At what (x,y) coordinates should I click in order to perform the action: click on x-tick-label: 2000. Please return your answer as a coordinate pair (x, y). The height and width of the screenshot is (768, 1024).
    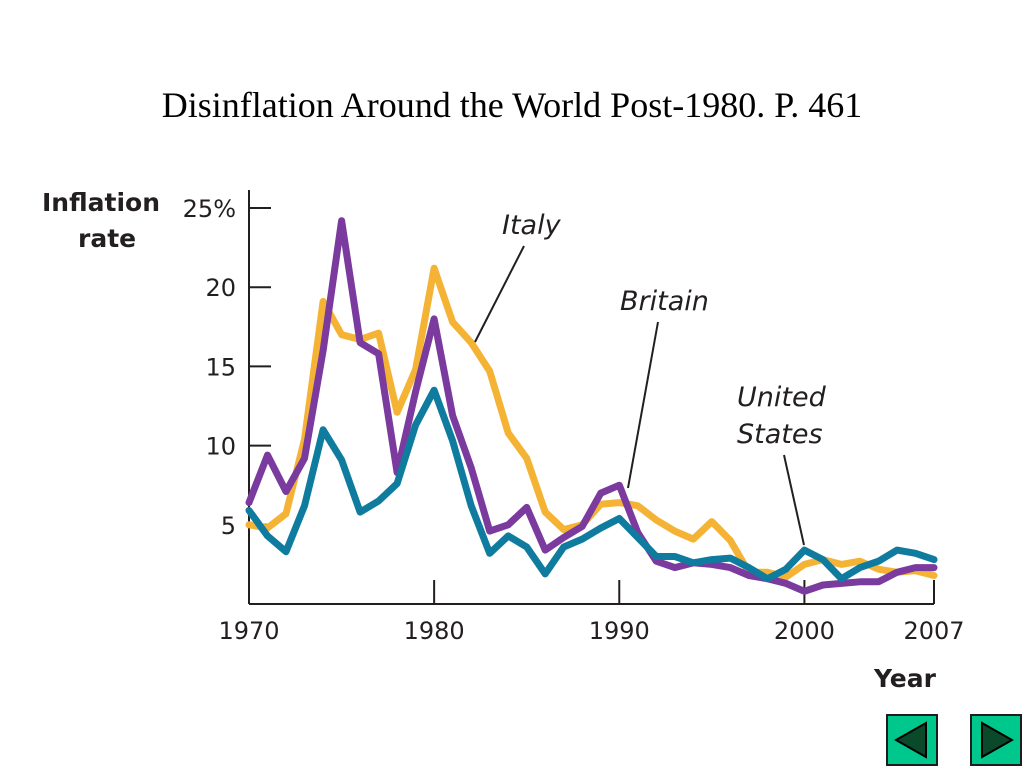
    Looking at the image, I should click on (804, 631).